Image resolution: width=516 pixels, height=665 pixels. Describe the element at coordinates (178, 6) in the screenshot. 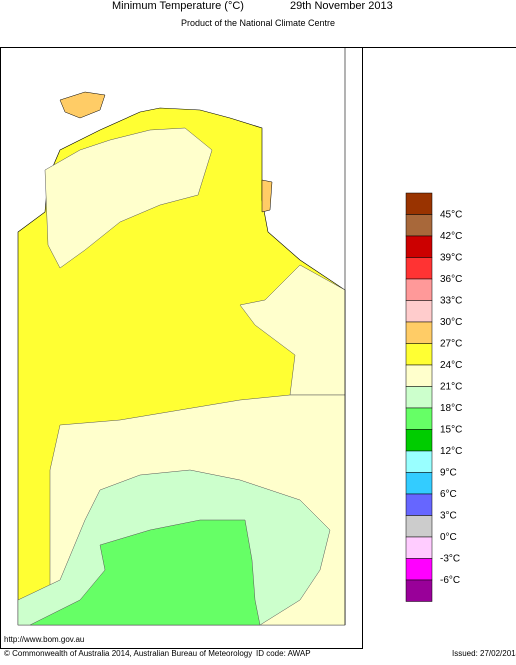

I see `title: Minimum Temperature (°C)` at that location.